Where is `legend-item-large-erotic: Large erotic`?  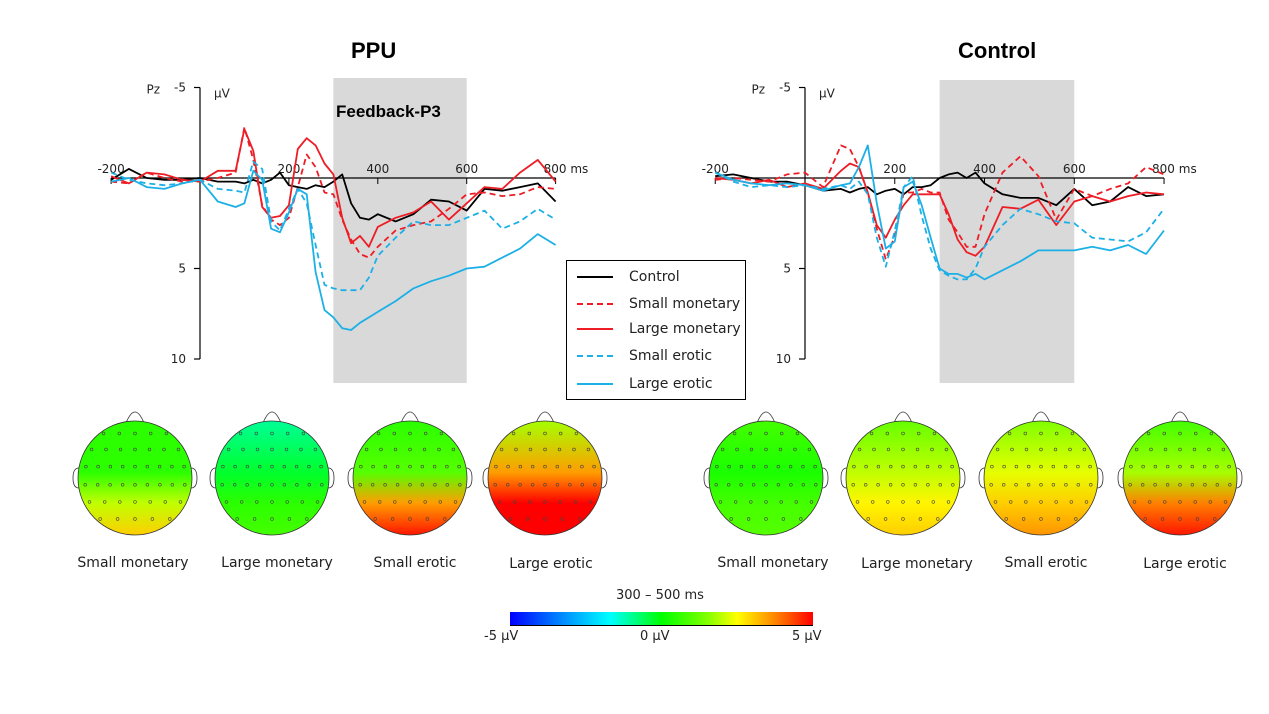 legend-item-large-erotic: Large erotic is located at coordinates (645, 384).